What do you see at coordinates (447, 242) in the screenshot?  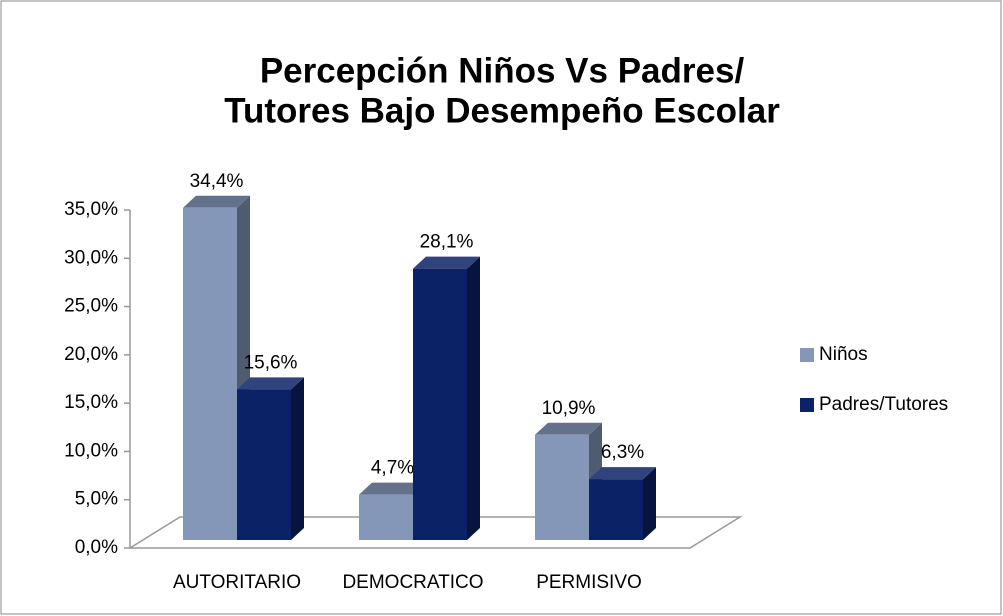 I see `data-label: 28,1%` at bounding box center [447, 242].